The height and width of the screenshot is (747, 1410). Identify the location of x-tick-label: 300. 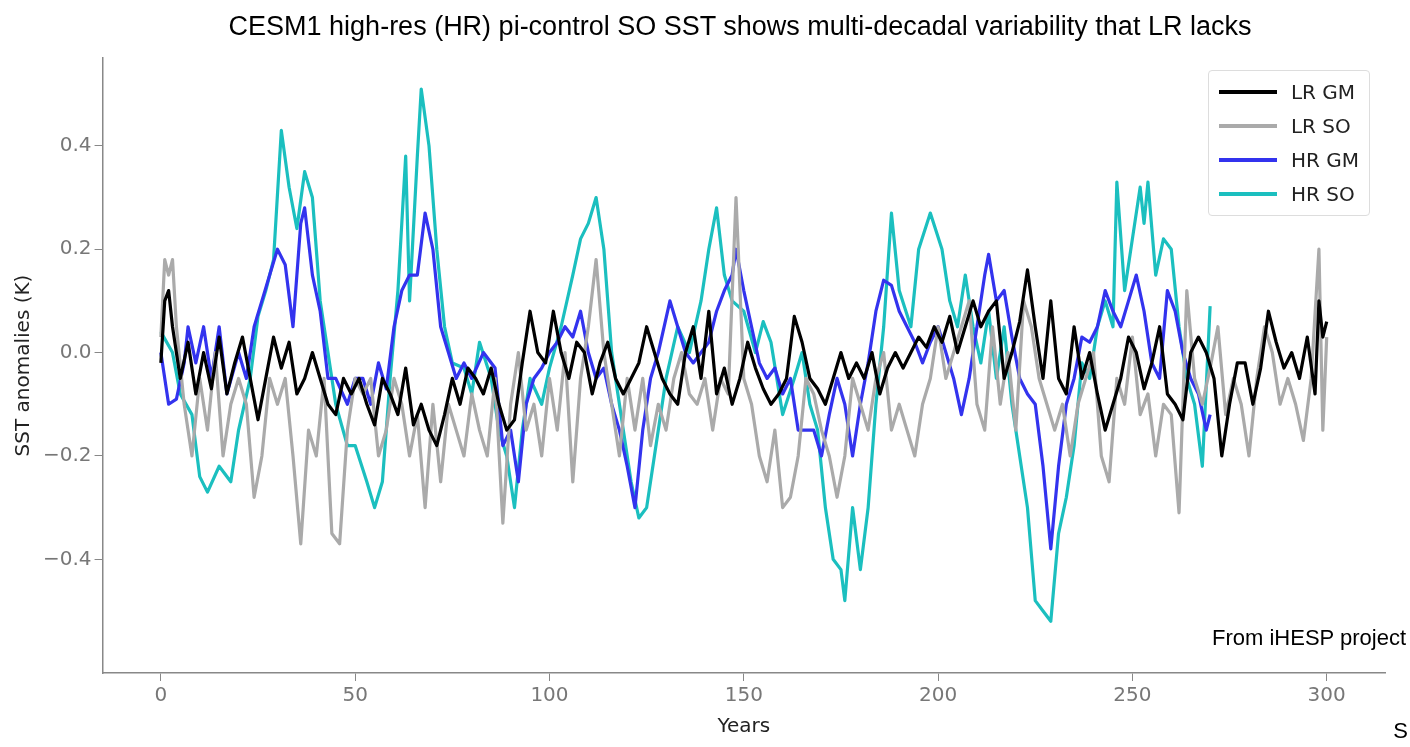
(1326, 694).